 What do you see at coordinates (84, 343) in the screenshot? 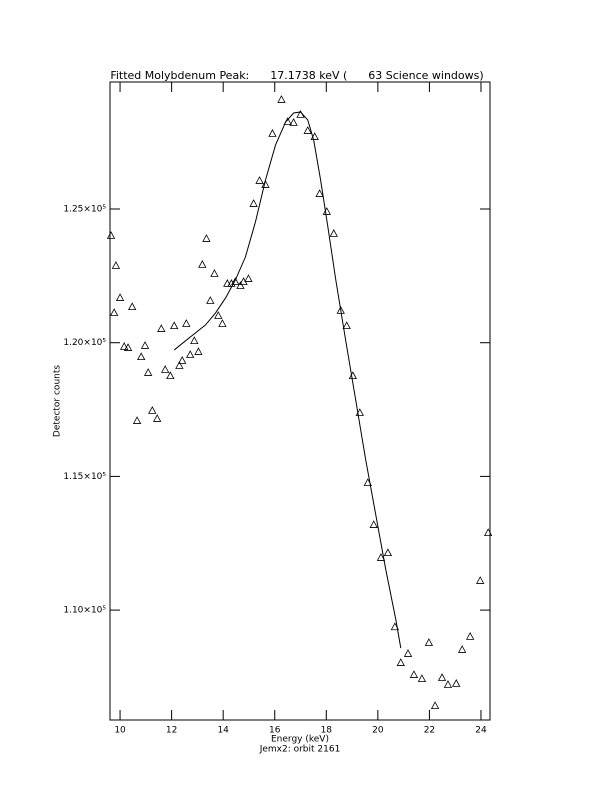
I see `y-tick-label: 1.20×10⁵` at bounding box center [84, 343].